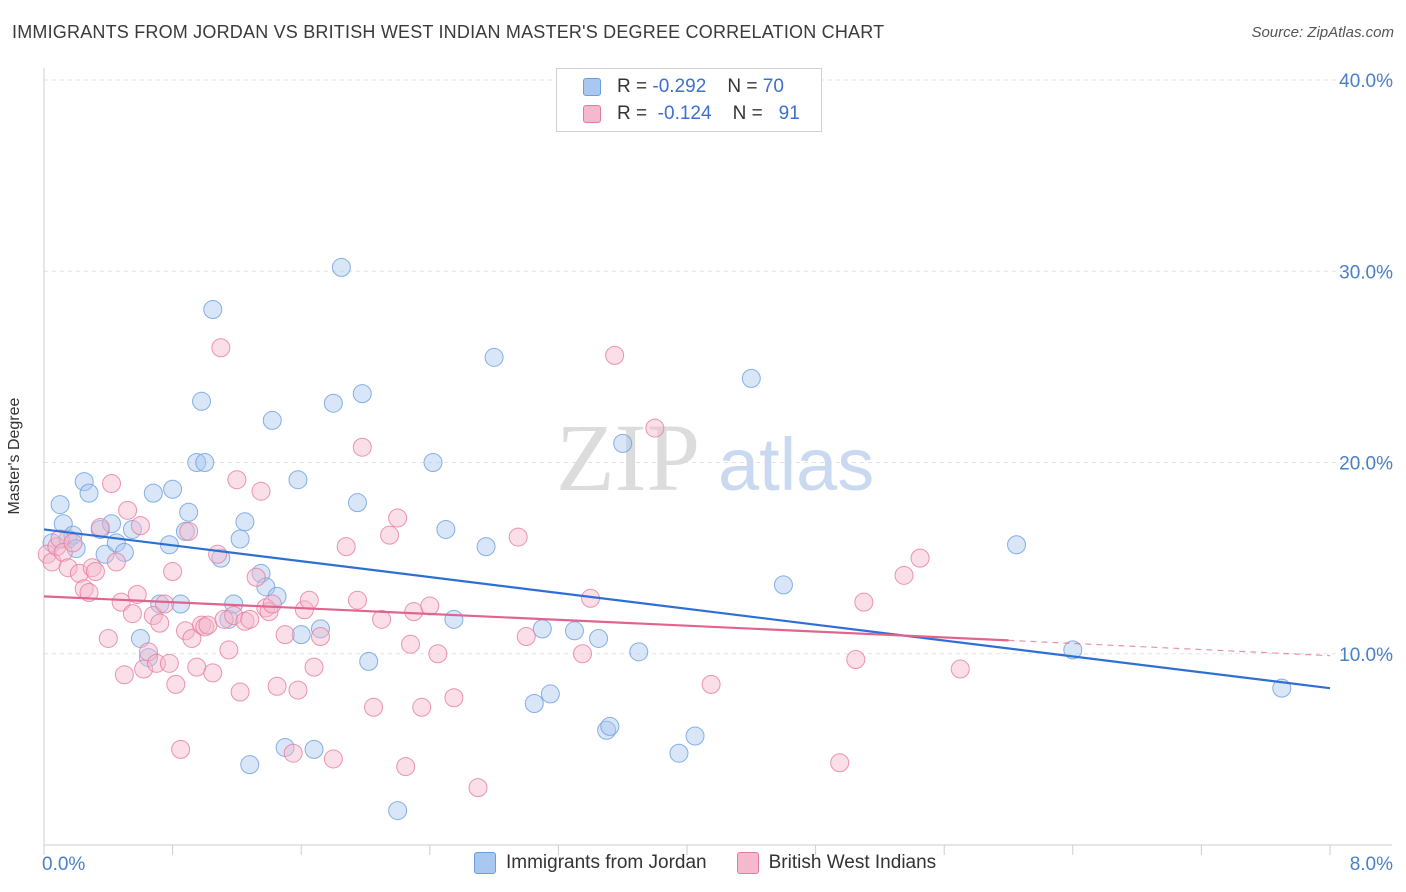 This screenshot has width=1406, height=892. I want to click on y-tick-label: 30.0%, so click(1366, 272).